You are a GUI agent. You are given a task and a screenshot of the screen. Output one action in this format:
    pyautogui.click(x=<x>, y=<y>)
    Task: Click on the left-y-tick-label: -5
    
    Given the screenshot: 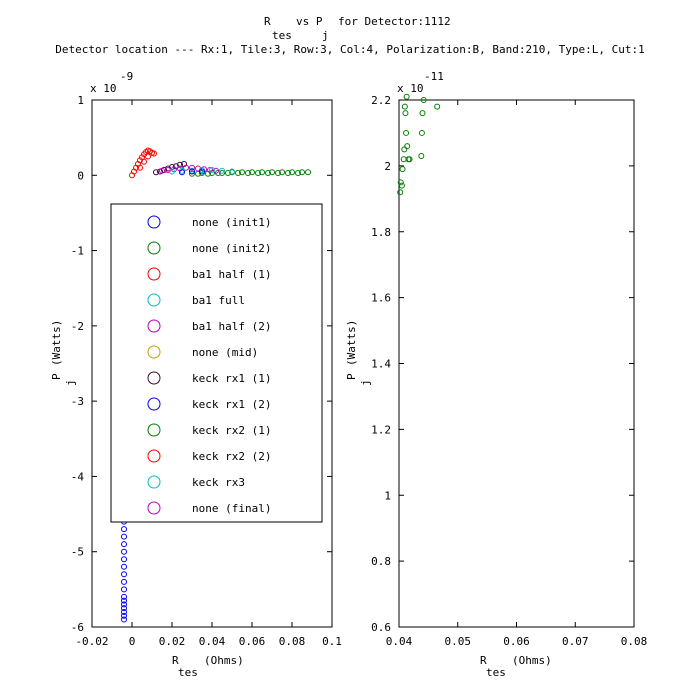 What is the action you would take?
    pyautogui.click(x=77, y=552)
    